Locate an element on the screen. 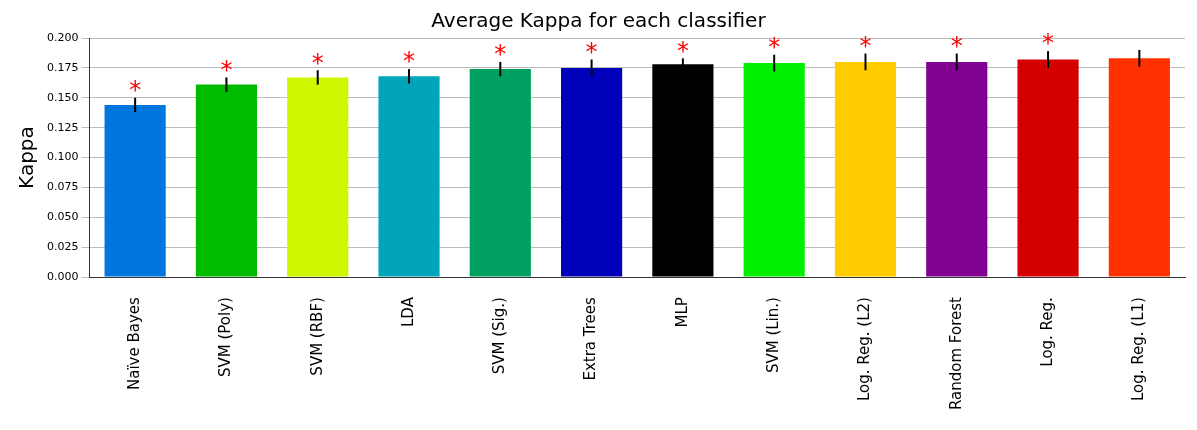 Image resolution: width=1197 pixels, height=430 pixels. y-tick-label: 0.200 is located at coordinates (62, 37).